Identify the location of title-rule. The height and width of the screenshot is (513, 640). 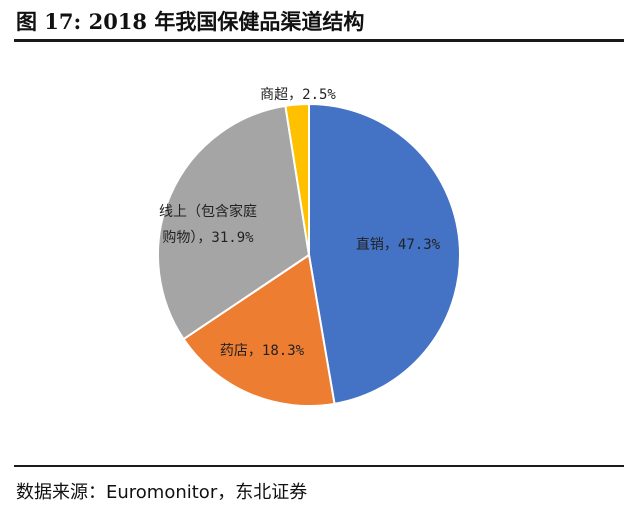
(319, 40).